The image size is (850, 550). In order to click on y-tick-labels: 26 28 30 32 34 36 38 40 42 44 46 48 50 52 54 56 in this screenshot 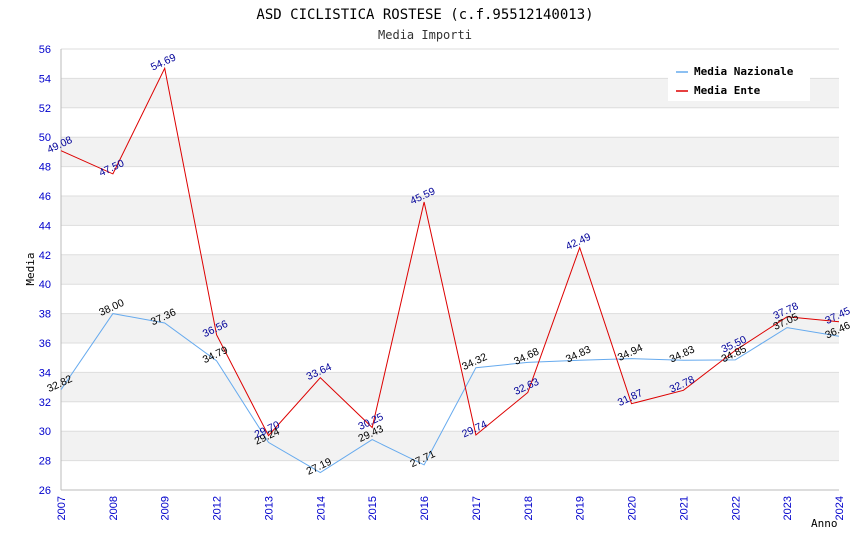, I will do `click(45, 270)`.